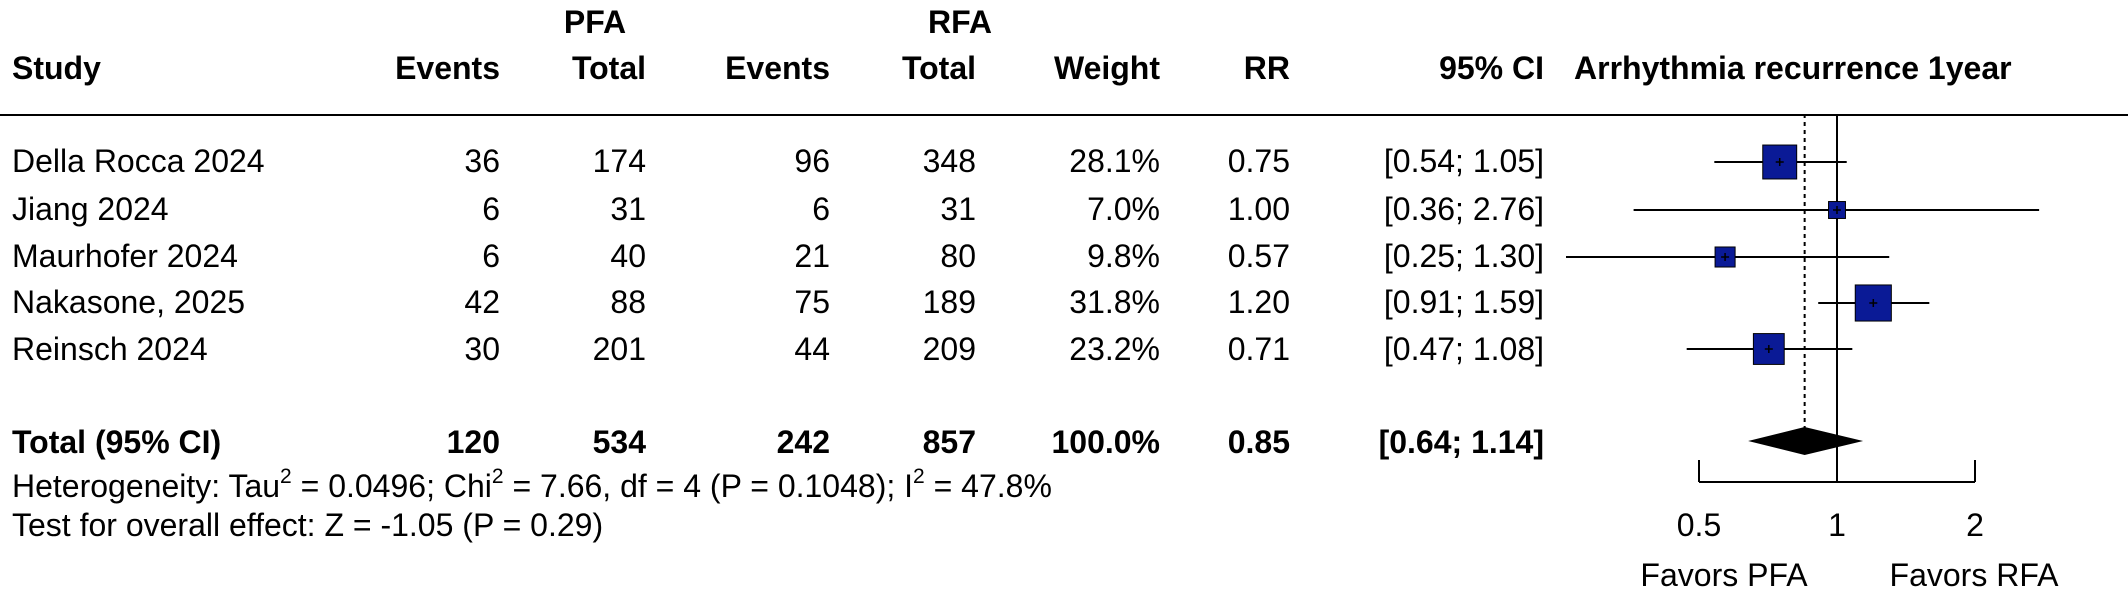 This screenshot has height=604, width=2128. What do you see at coordinates (1258, 161) in the screenshot?
I see `rr: 0.75` at bounding box center [1258, 161].